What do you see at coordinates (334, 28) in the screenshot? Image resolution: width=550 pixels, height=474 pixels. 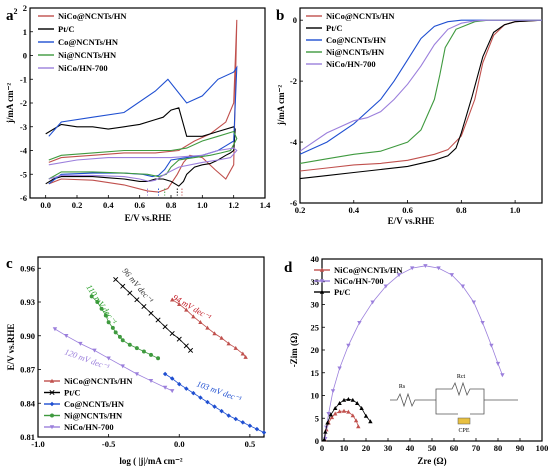 I see `b-legend-label-pt-c: Pt/C` at bounding box center [334, 28].